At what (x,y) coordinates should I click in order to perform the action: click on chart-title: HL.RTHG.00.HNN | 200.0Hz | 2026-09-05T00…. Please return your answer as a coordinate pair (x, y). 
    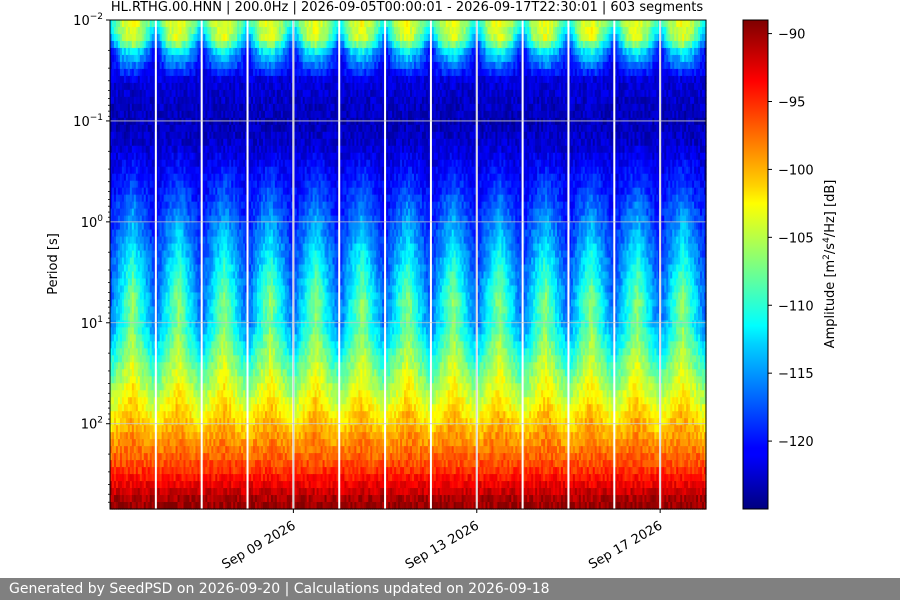
    Looking at the image, I should click on (407, 7).